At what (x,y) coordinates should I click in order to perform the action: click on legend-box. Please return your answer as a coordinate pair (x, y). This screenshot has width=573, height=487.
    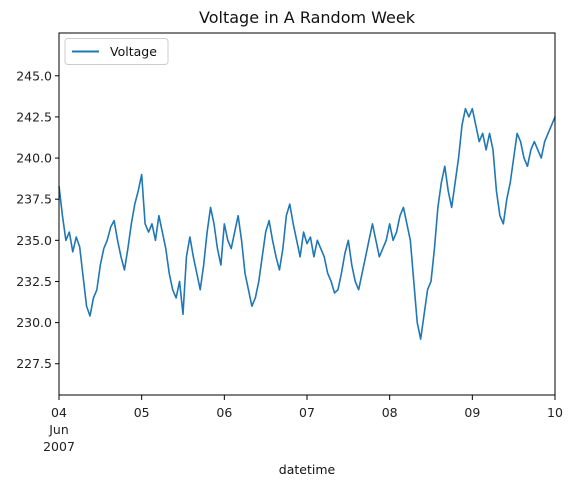
    Looking at the image, I should click on (116, 51).